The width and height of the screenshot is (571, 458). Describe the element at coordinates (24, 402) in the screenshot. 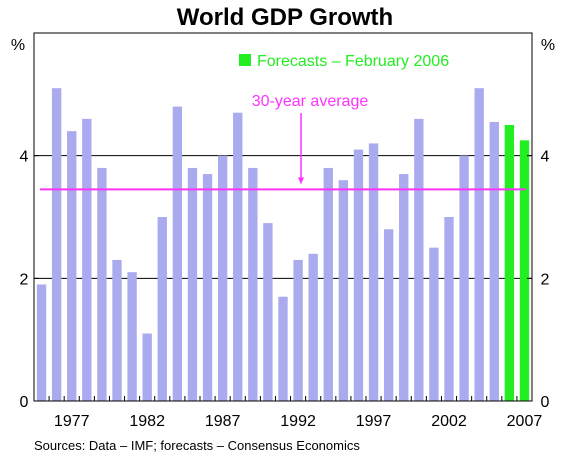

I see `y-tick-left-0: 0` at that location.